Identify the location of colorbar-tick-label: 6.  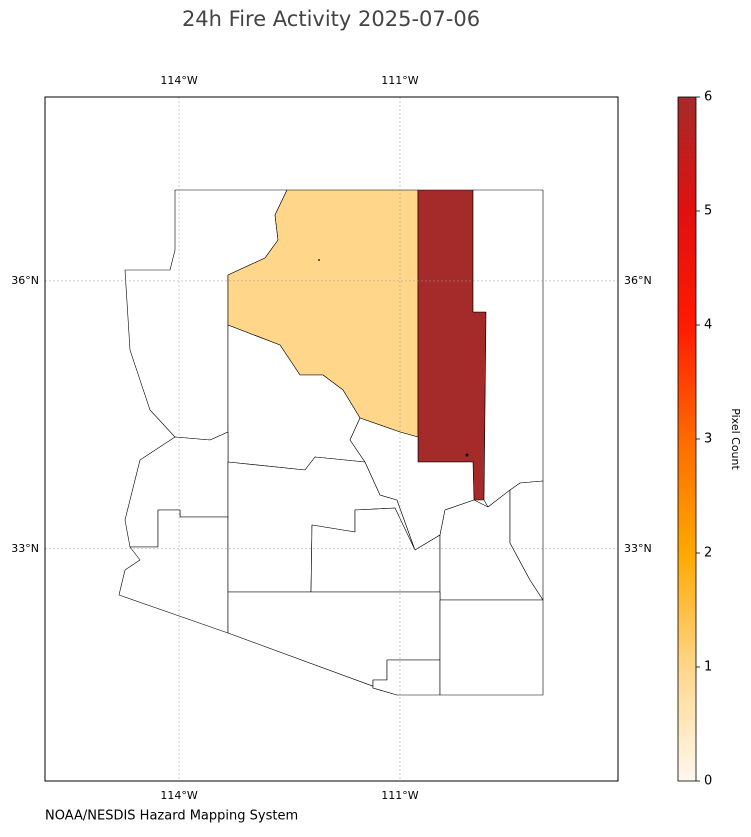
(708, 97).